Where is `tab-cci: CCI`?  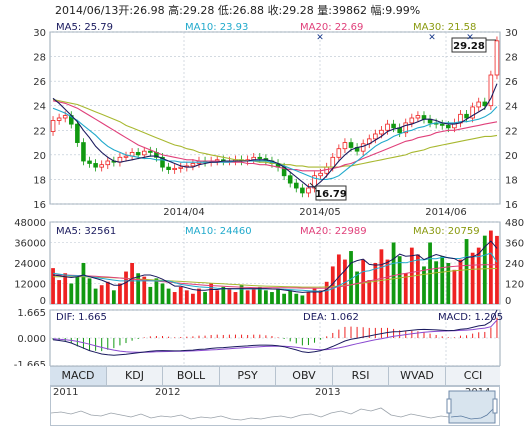 tab-cci: CCI is located at coordinates (473, 375).